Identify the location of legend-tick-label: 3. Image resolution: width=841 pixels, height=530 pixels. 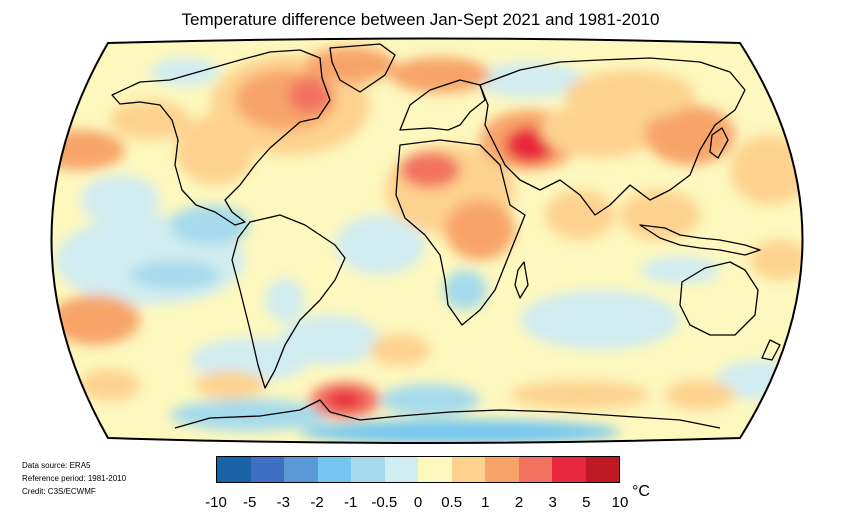
(552, 502).